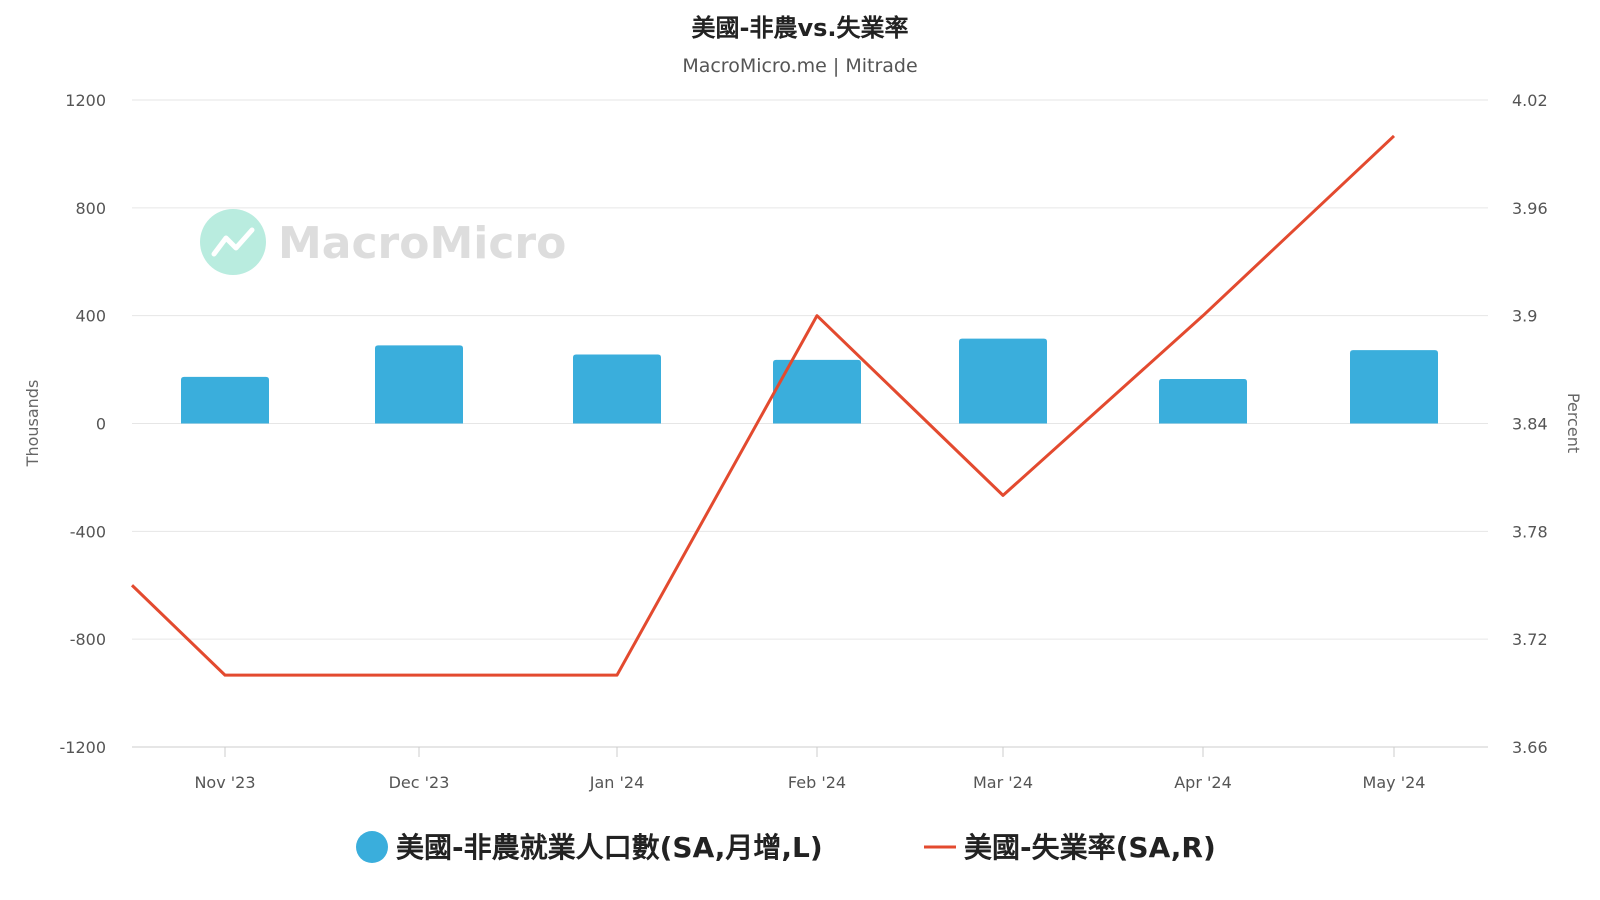  What do you see at coordinates (83, 424) in the screenshot?
I see `left-axis: 1200 800 400 0 -400 -800 -1200` at bounding box center [83, 424].